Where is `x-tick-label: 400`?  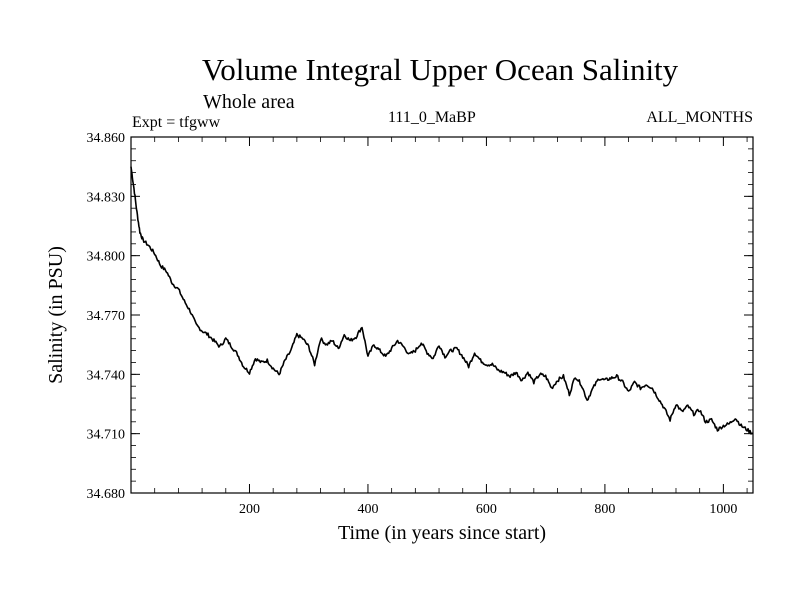 x-tick-label: 400 is located at coordinates (367, 509).